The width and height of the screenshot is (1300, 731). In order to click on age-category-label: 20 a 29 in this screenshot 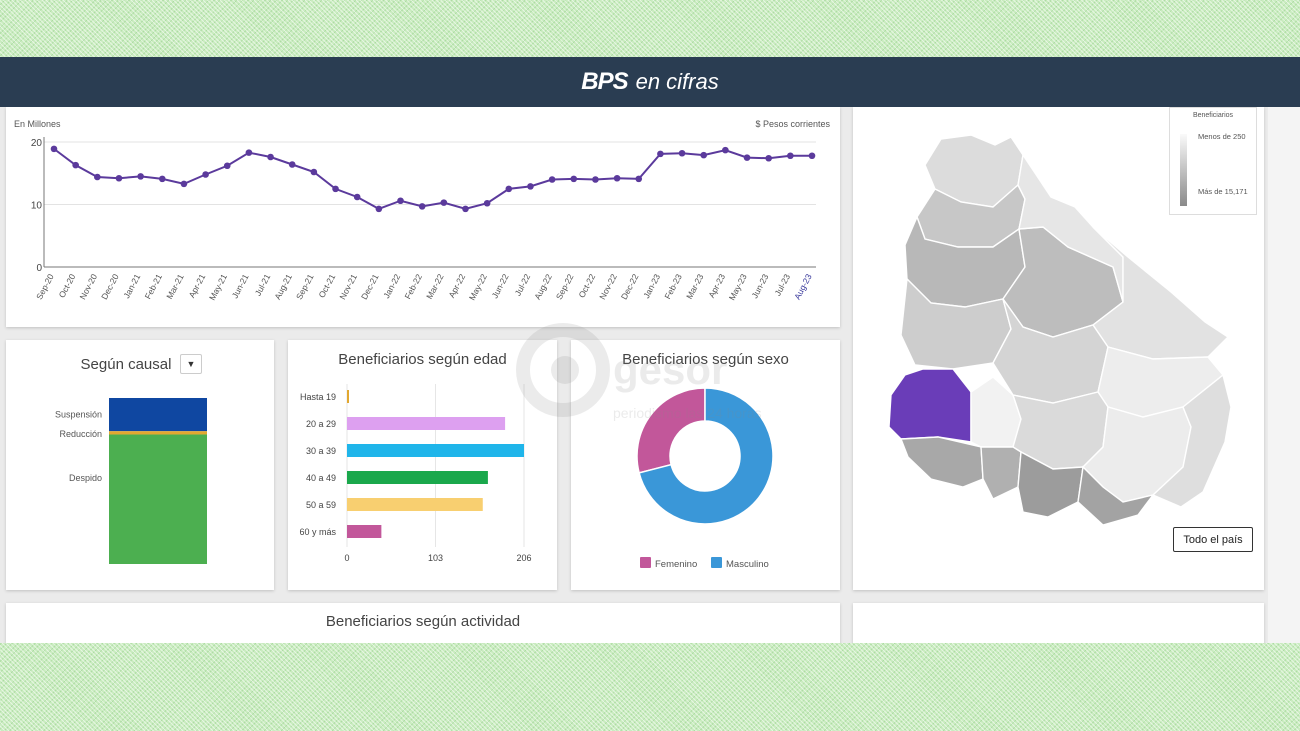, I will do `click(321, 424)`.